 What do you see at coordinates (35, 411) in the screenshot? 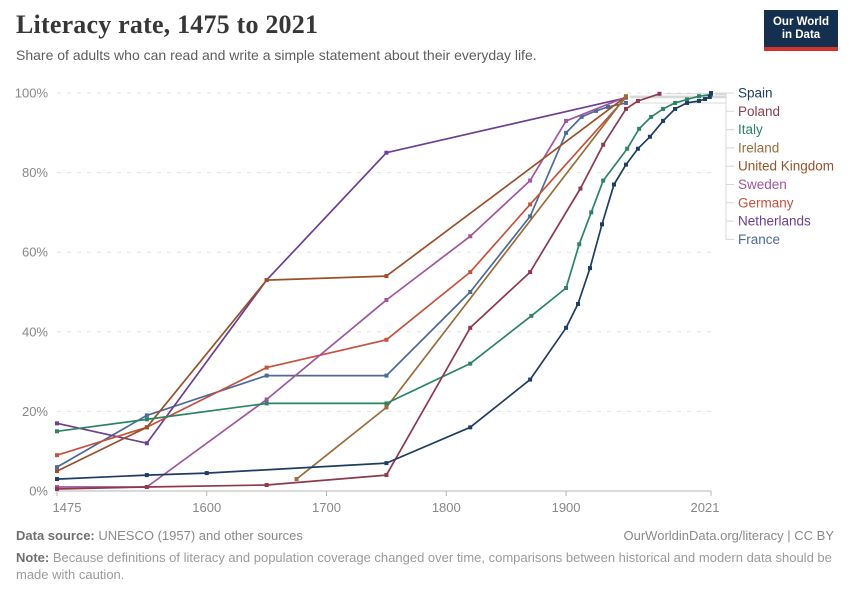
I see `y-tick-label-20: 20%` at bounding box center [35, 411].